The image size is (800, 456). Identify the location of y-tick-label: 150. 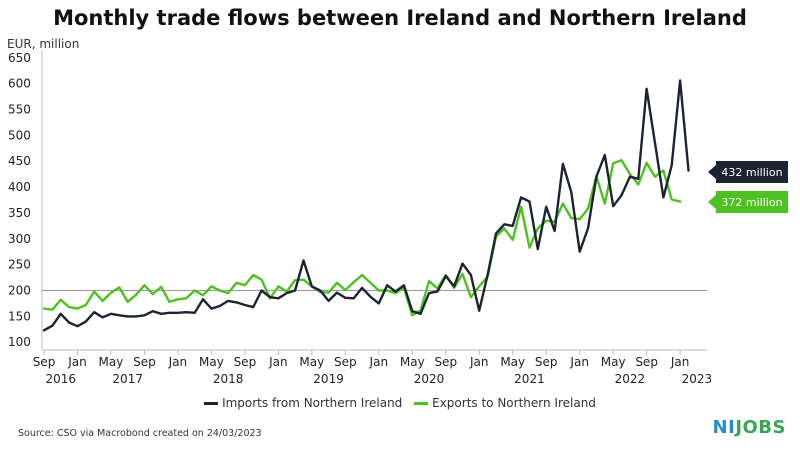
(19, 316).